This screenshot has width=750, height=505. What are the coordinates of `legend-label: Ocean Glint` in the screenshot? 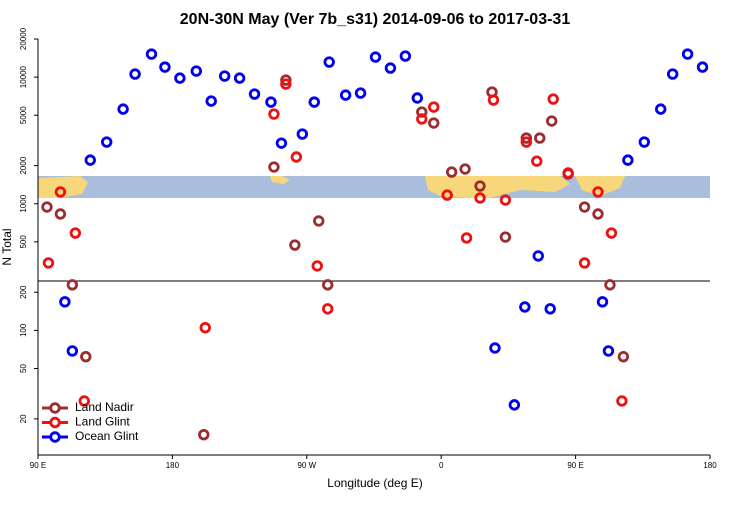 It's located at (107, 436).